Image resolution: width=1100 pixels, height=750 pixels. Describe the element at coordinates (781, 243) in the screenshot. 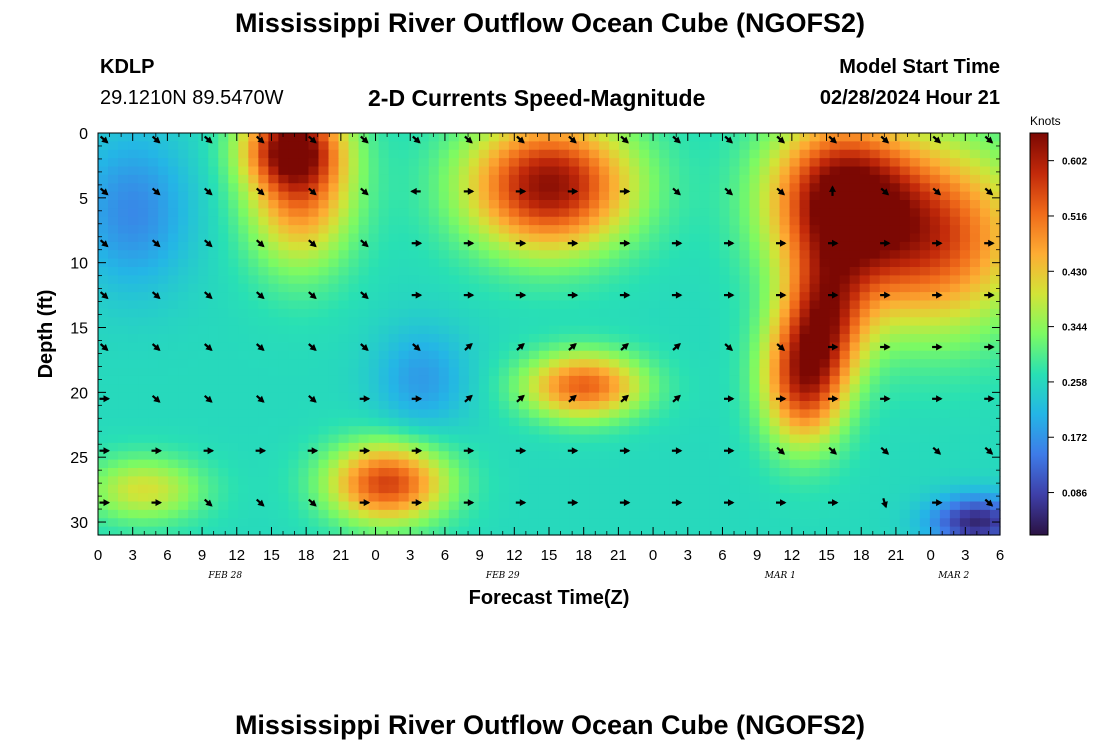

I see `current-arrow` at that location.